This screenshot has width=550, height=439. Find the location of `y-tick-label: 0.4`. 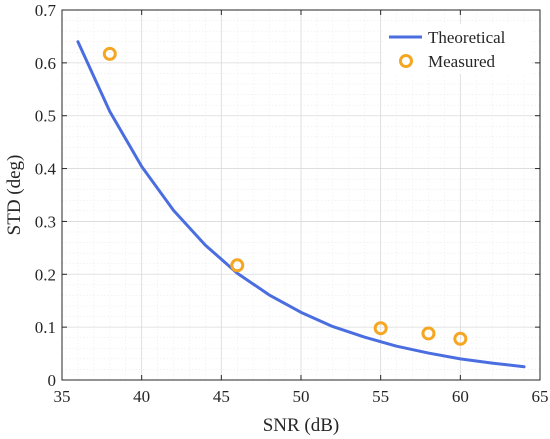

y-tick-label: 0.4 is located at coordinates (46, 169).